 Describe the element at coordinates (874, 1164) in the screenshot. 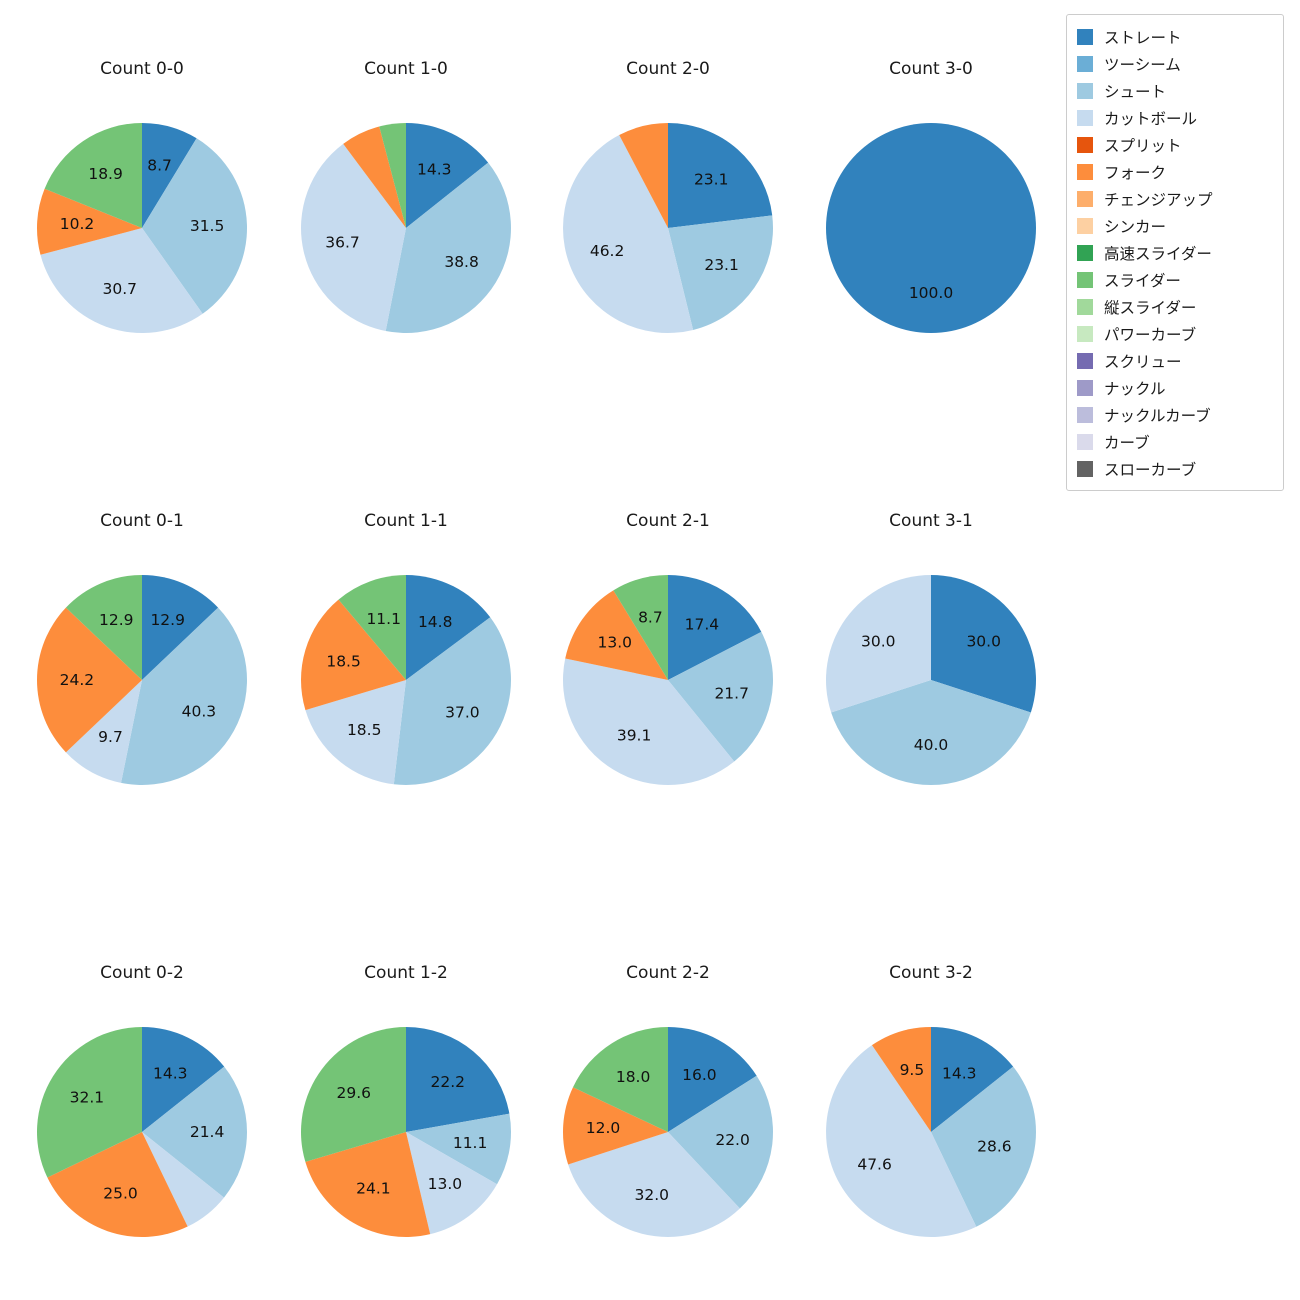

I see `pie-slice-percent-label: 47.6` at that location.